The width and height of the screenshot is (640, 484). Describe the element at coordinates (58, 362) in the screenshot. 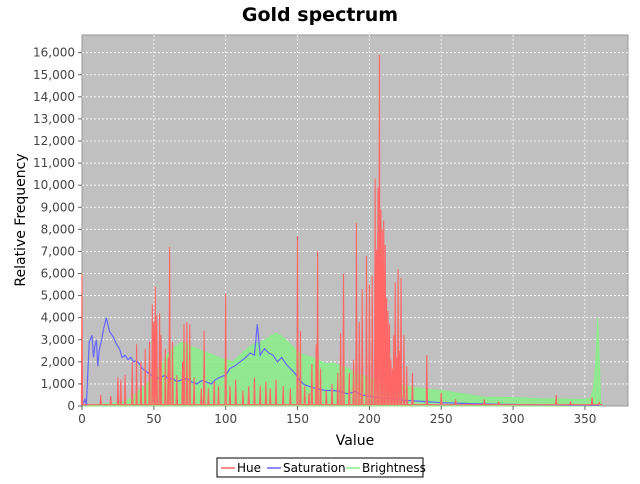

I see `y-tick-label: 2,000` at that location.